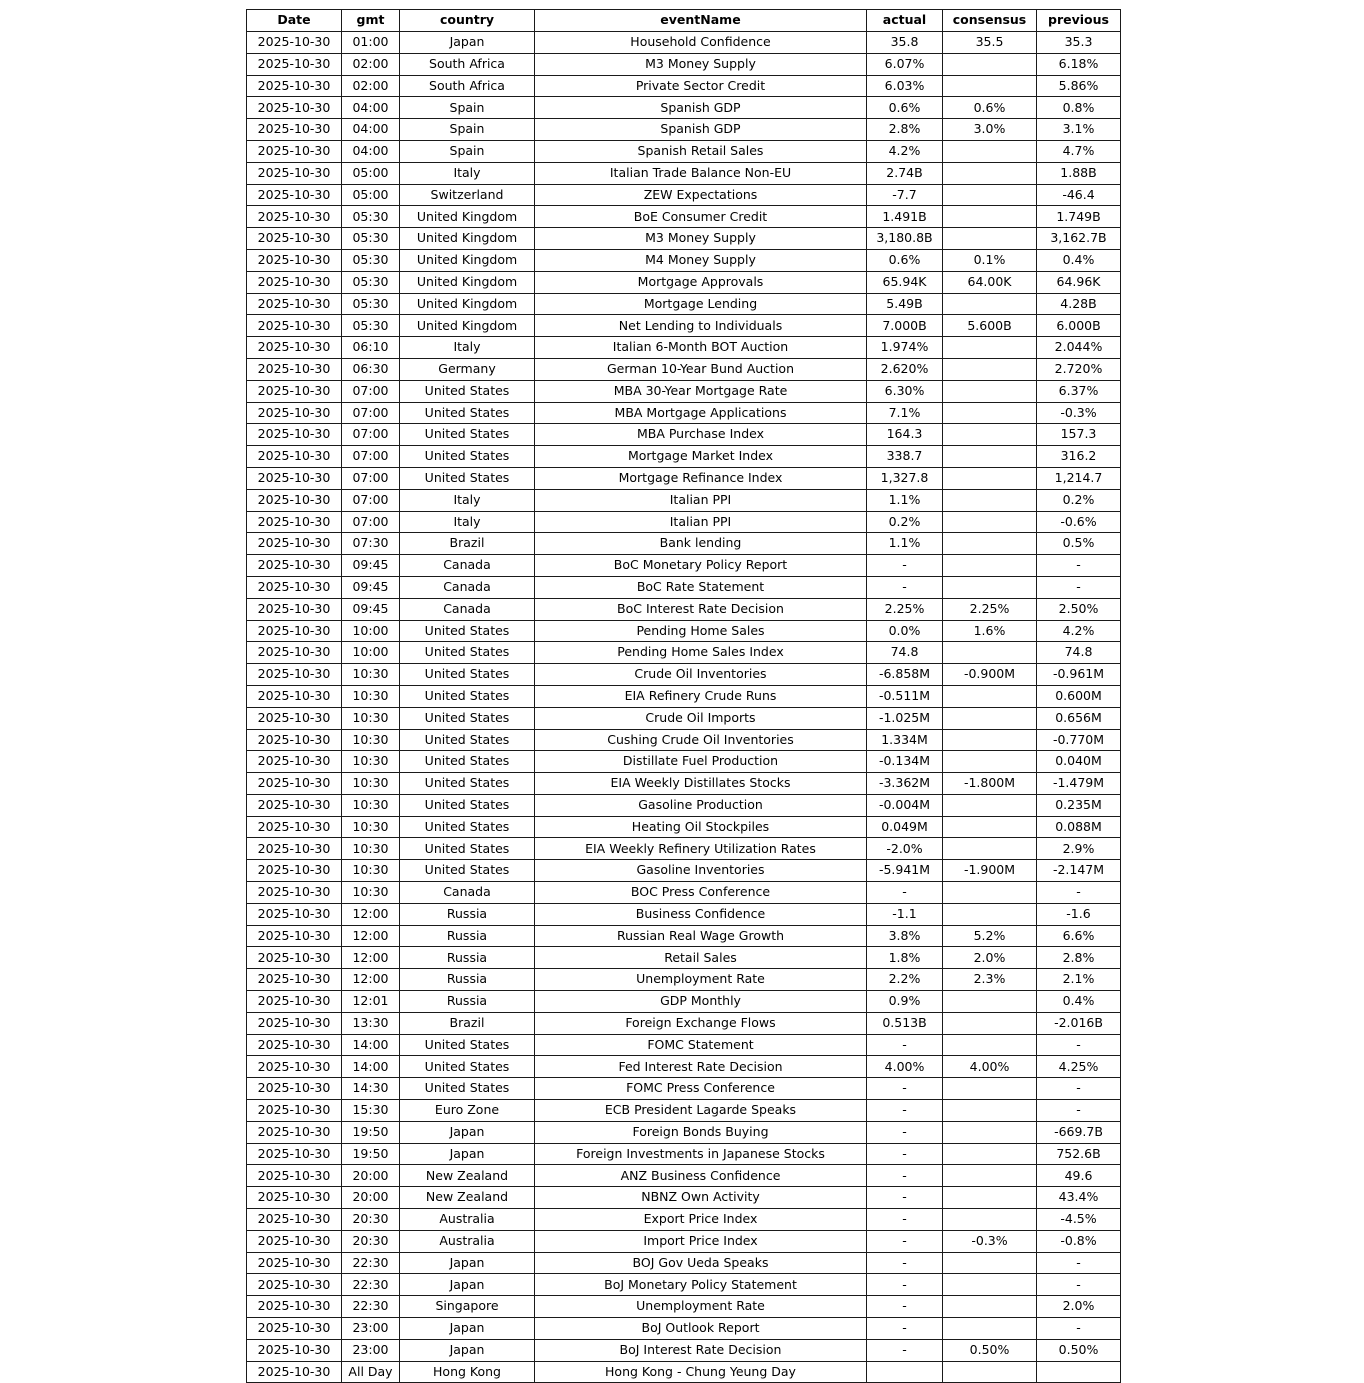 The image size is (1364, 1383). What do you see at coordinates (1078, 1198) in the screenshot?
I see `cell-previous: 43.4%` at bounding box center [1078, 1198].